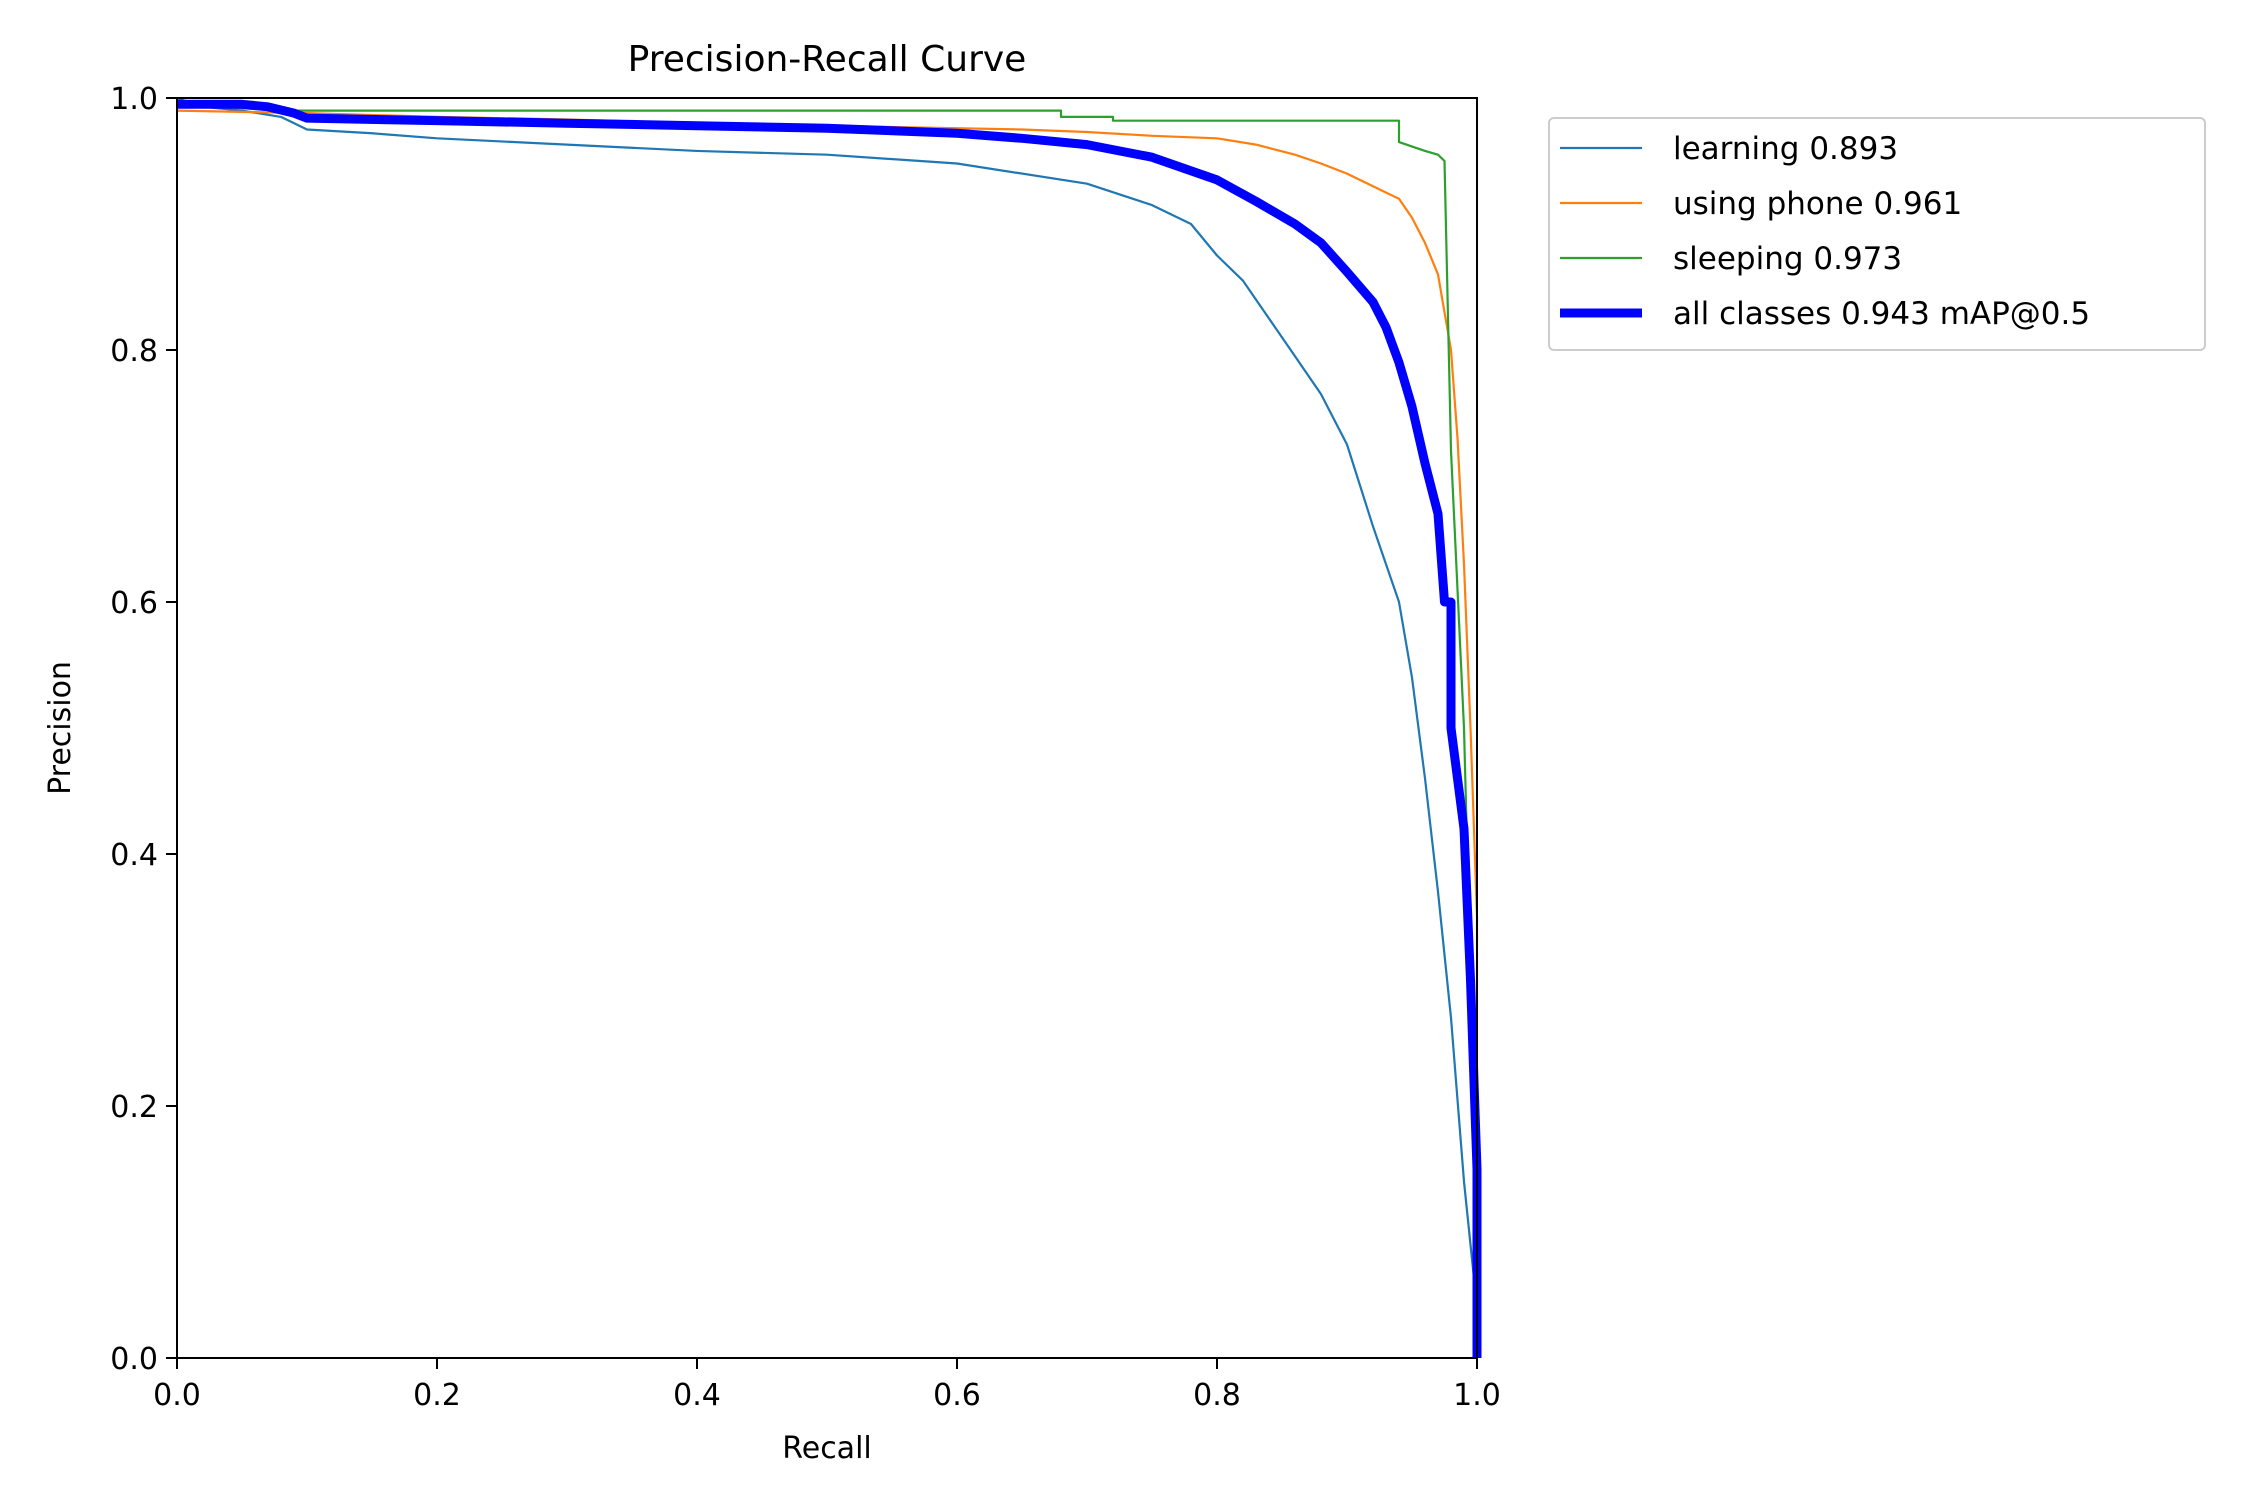 The width and height of the screenshot is (2250, 1504). What do you see at coordinates (134, 1107) in the screenshot?
I see `y-tick-label: 0.2` at bounding box center [134, 1107].